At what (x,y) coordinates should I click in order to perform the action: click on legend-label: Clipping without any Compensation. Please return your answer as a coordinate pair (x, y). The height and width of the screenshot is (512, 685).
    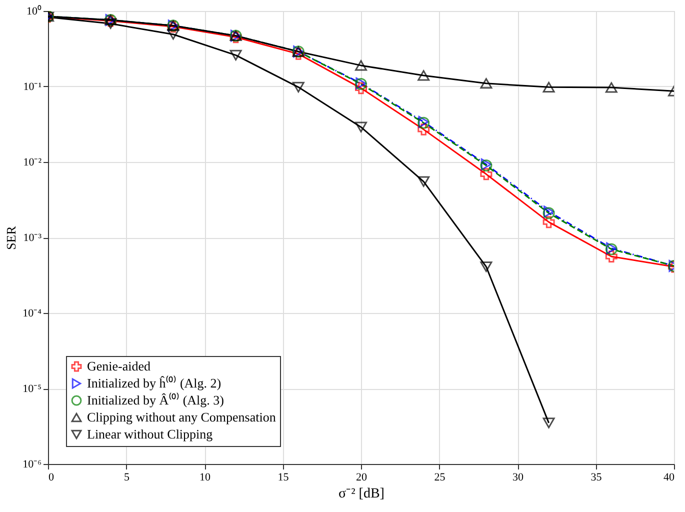
    Looking at the image, I should click on (181, 417).